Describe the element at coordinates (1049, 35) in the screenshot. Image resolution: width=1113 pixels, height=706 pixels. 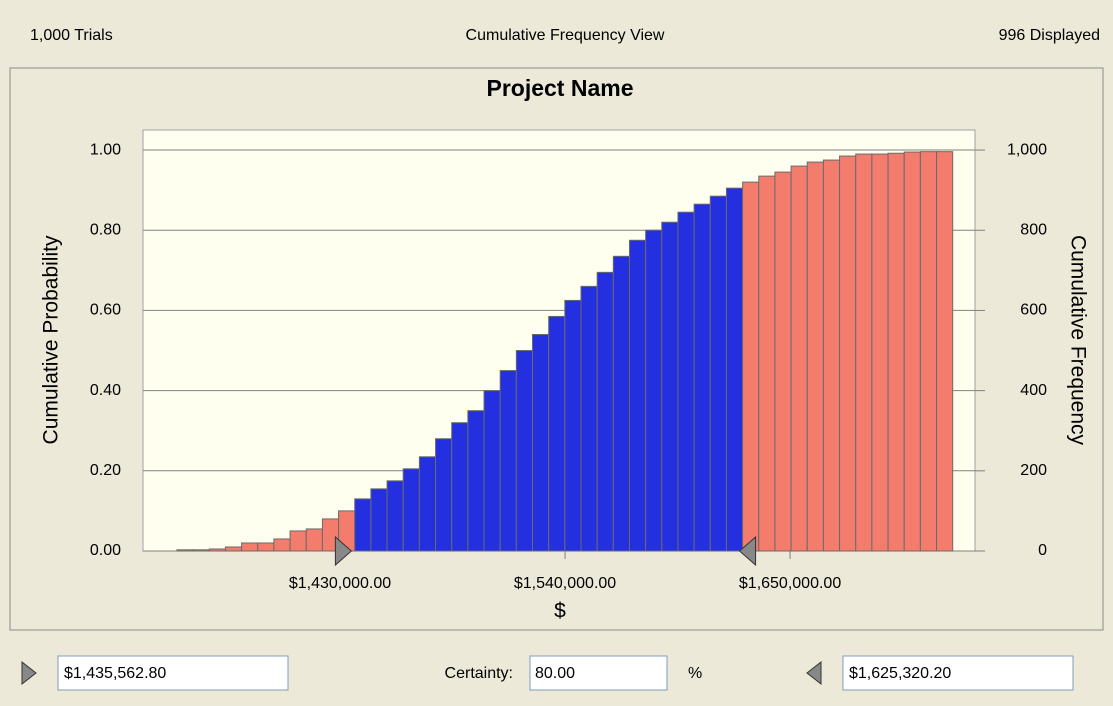
I see `displayed-label: 996 Displayed` at that location.